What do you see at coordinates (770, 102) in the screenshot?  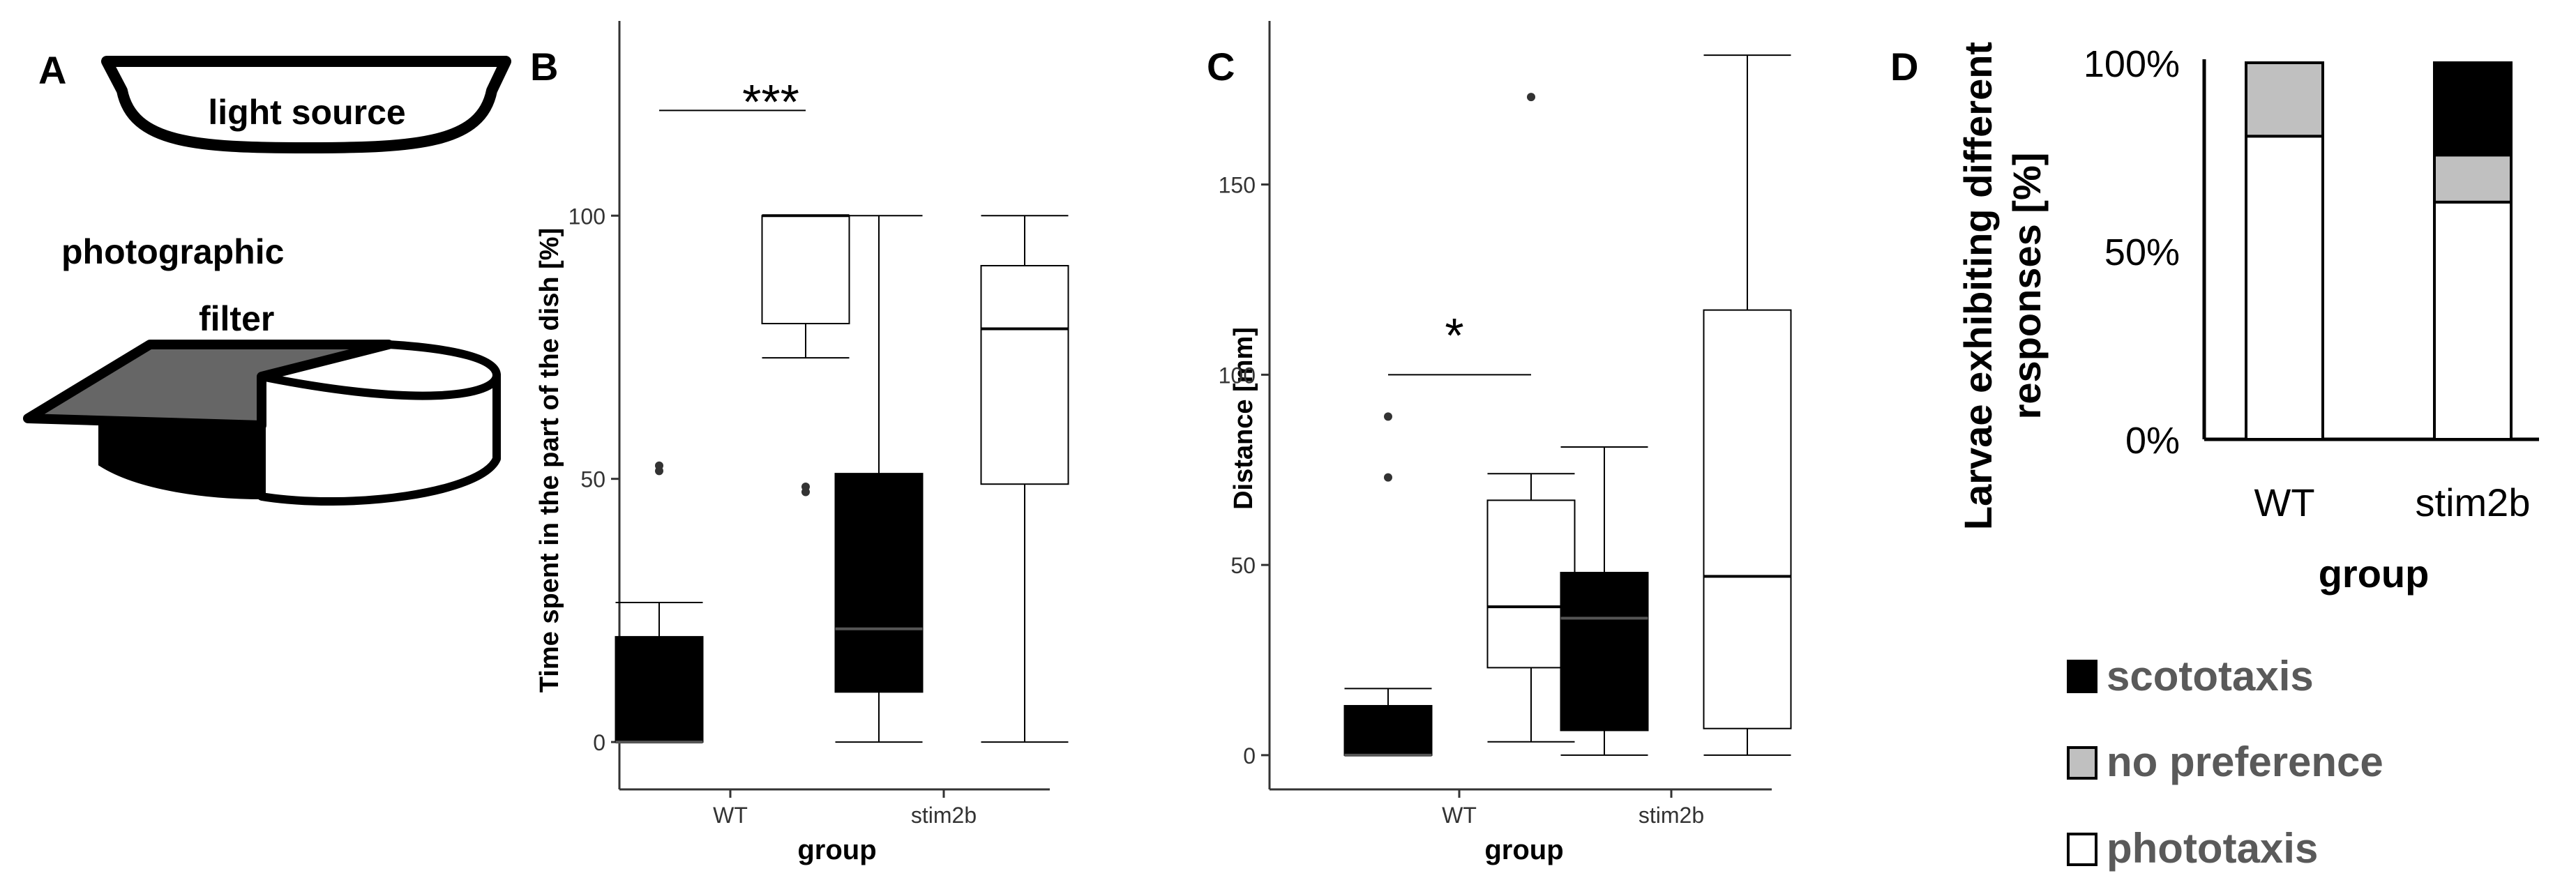 I see `b-significance-marker: ***` at bounding box center [770, 102].